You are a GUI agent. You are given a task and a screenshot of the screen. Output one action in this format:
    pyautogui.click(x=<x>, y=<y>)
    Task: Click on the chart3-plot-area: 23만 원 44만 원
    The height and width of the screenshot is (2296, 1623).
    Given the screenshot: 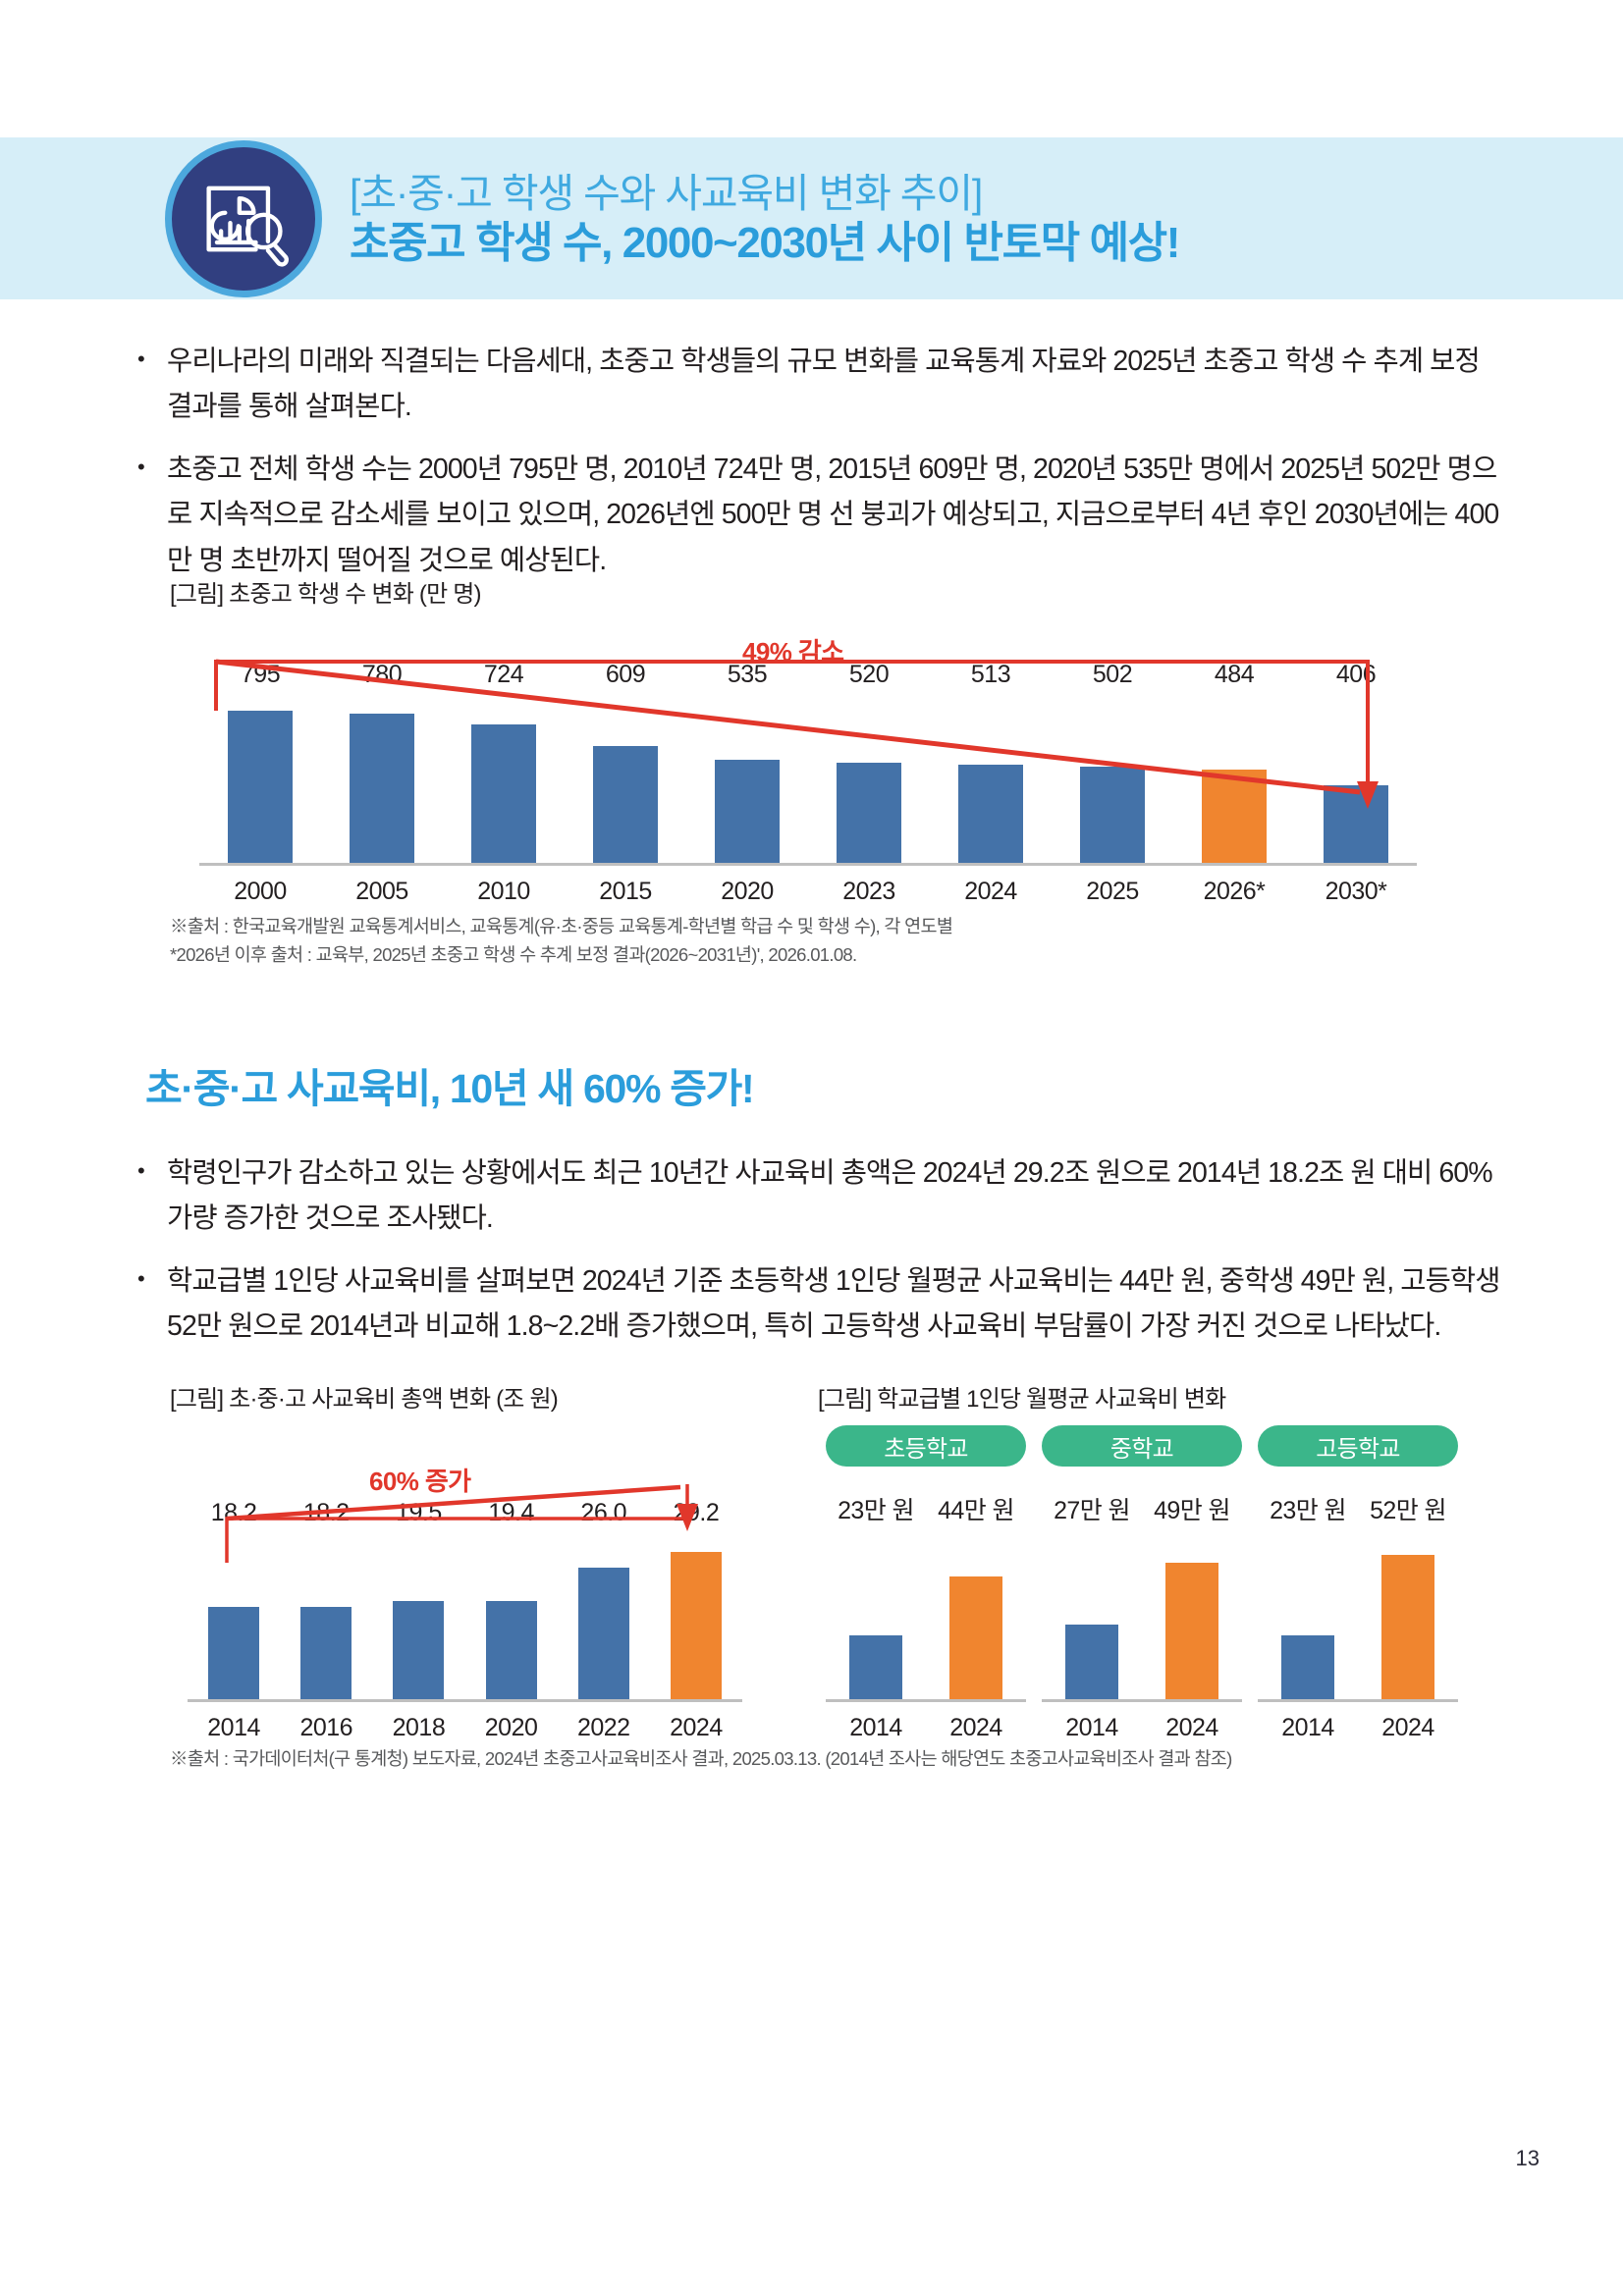 What is the action you would take?
    pyautogui.click(x=926, y=1600)
    